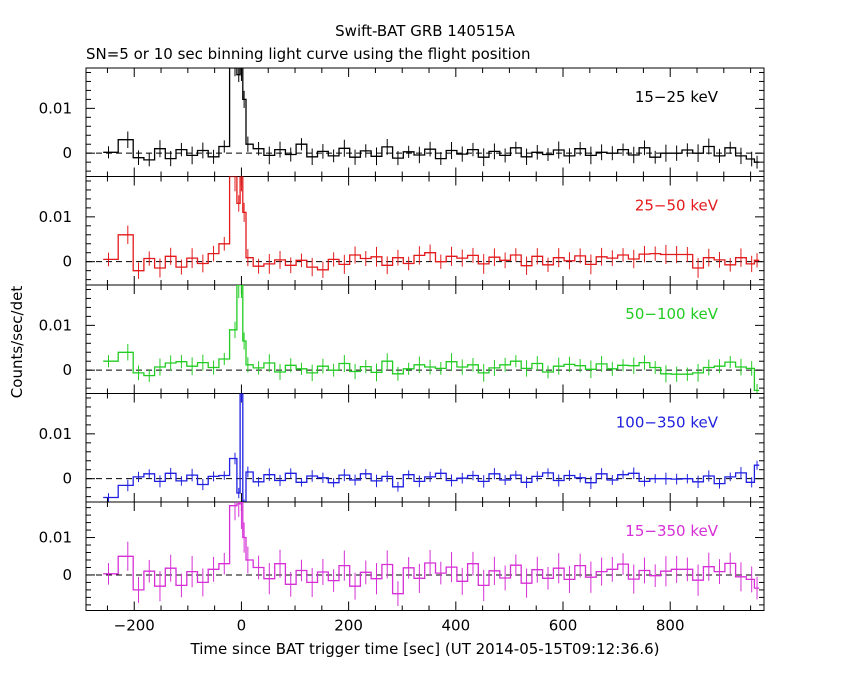  I want to click on panel-0: 0 0.01 15−25 keV, so click(402, 122).